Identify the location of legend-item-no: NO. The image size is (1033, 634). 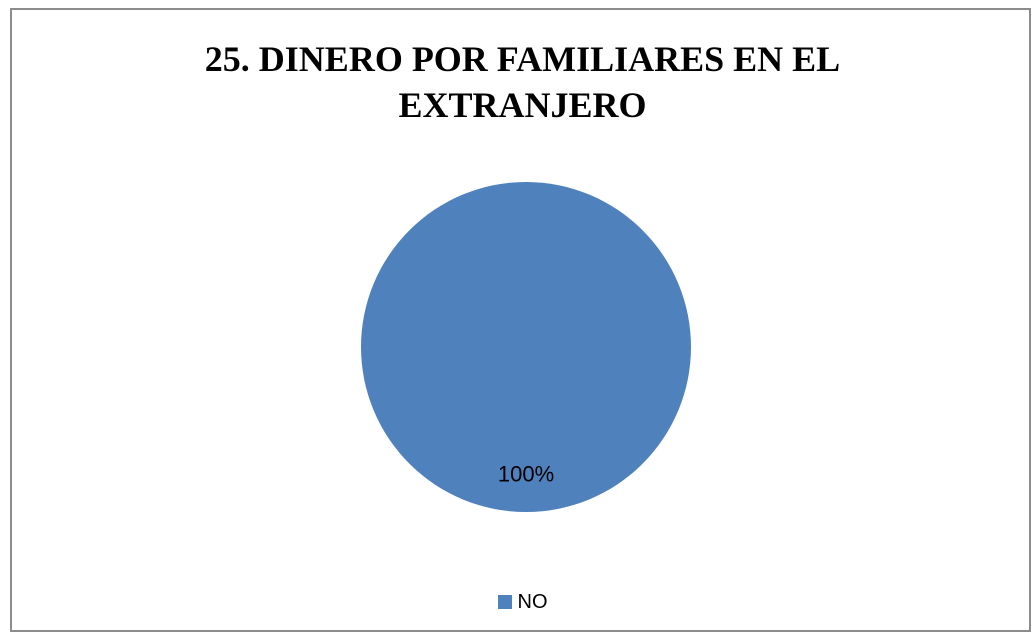
(522, 602).